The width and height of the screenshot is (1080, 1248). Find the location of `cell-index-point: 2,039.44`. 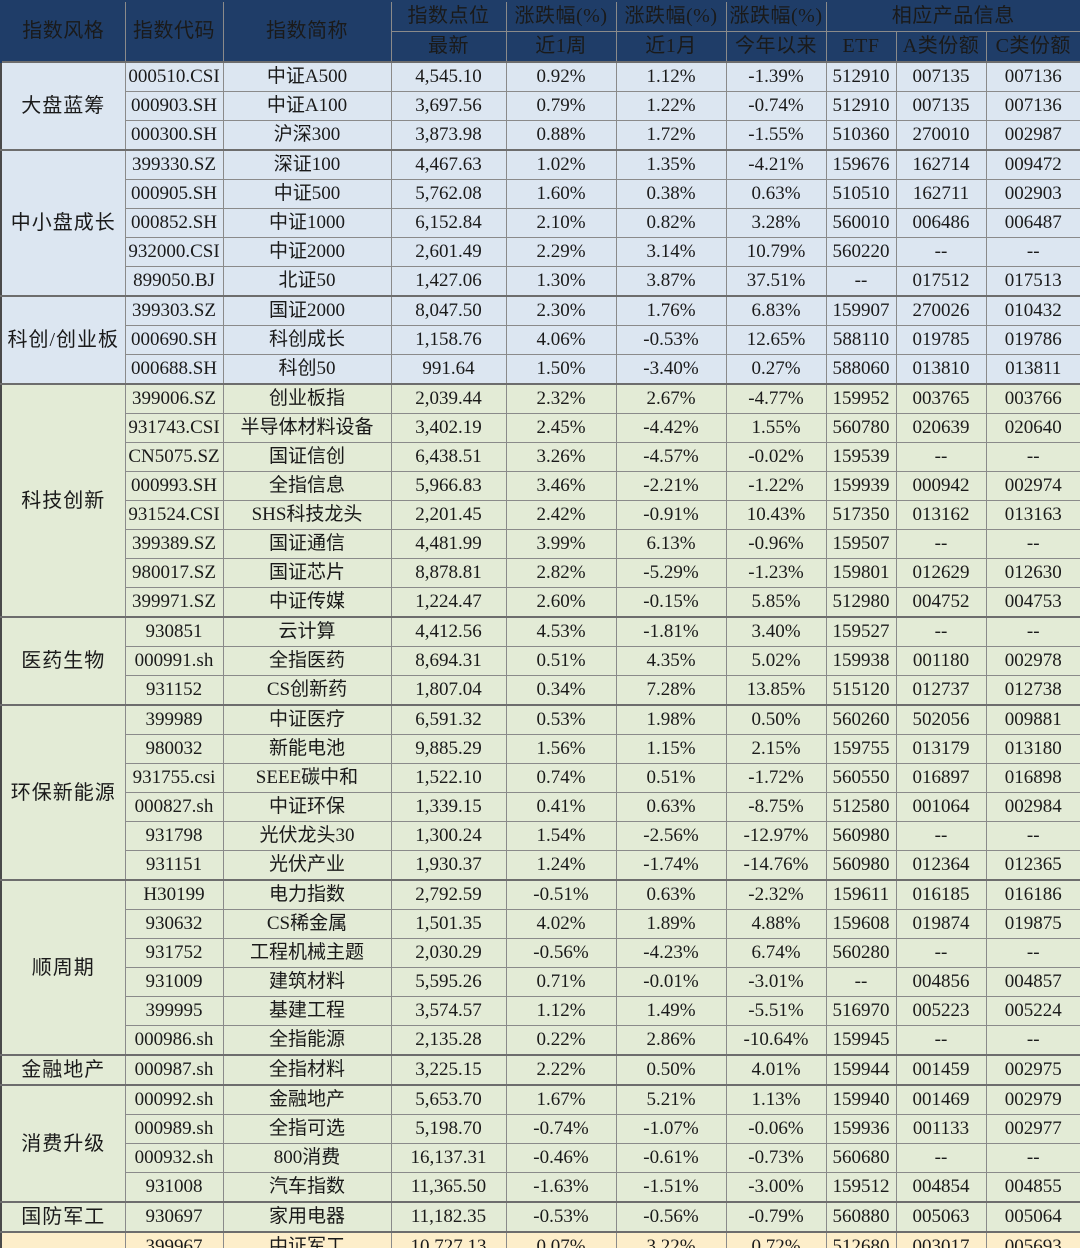

cell-index-point: 2,039.44 is located at coordinates (448, 398).